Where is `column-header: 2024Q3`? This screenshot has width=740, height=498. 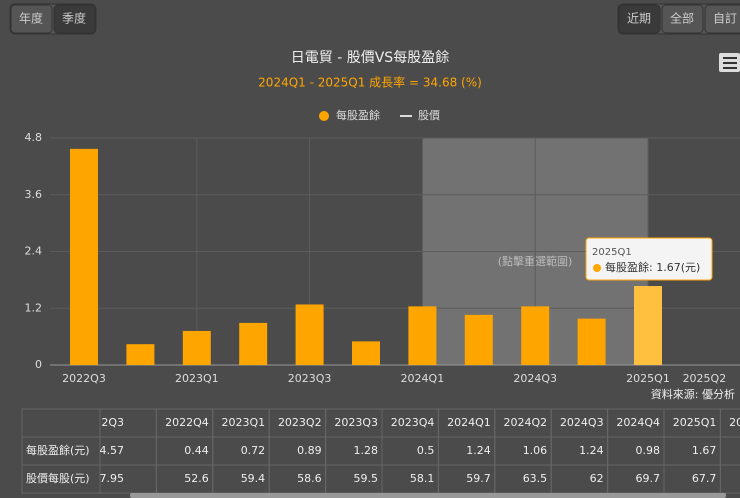
column-header: 2024Q3 is located at coordinates (582, 422).